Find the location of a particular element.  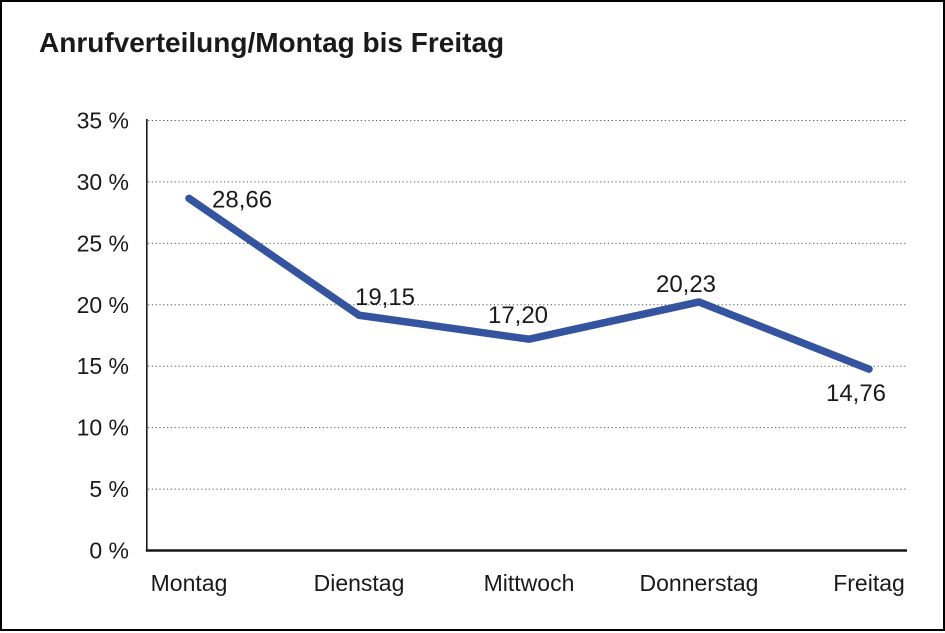

data-label: 14,76 is located at coordinates (856, 393).